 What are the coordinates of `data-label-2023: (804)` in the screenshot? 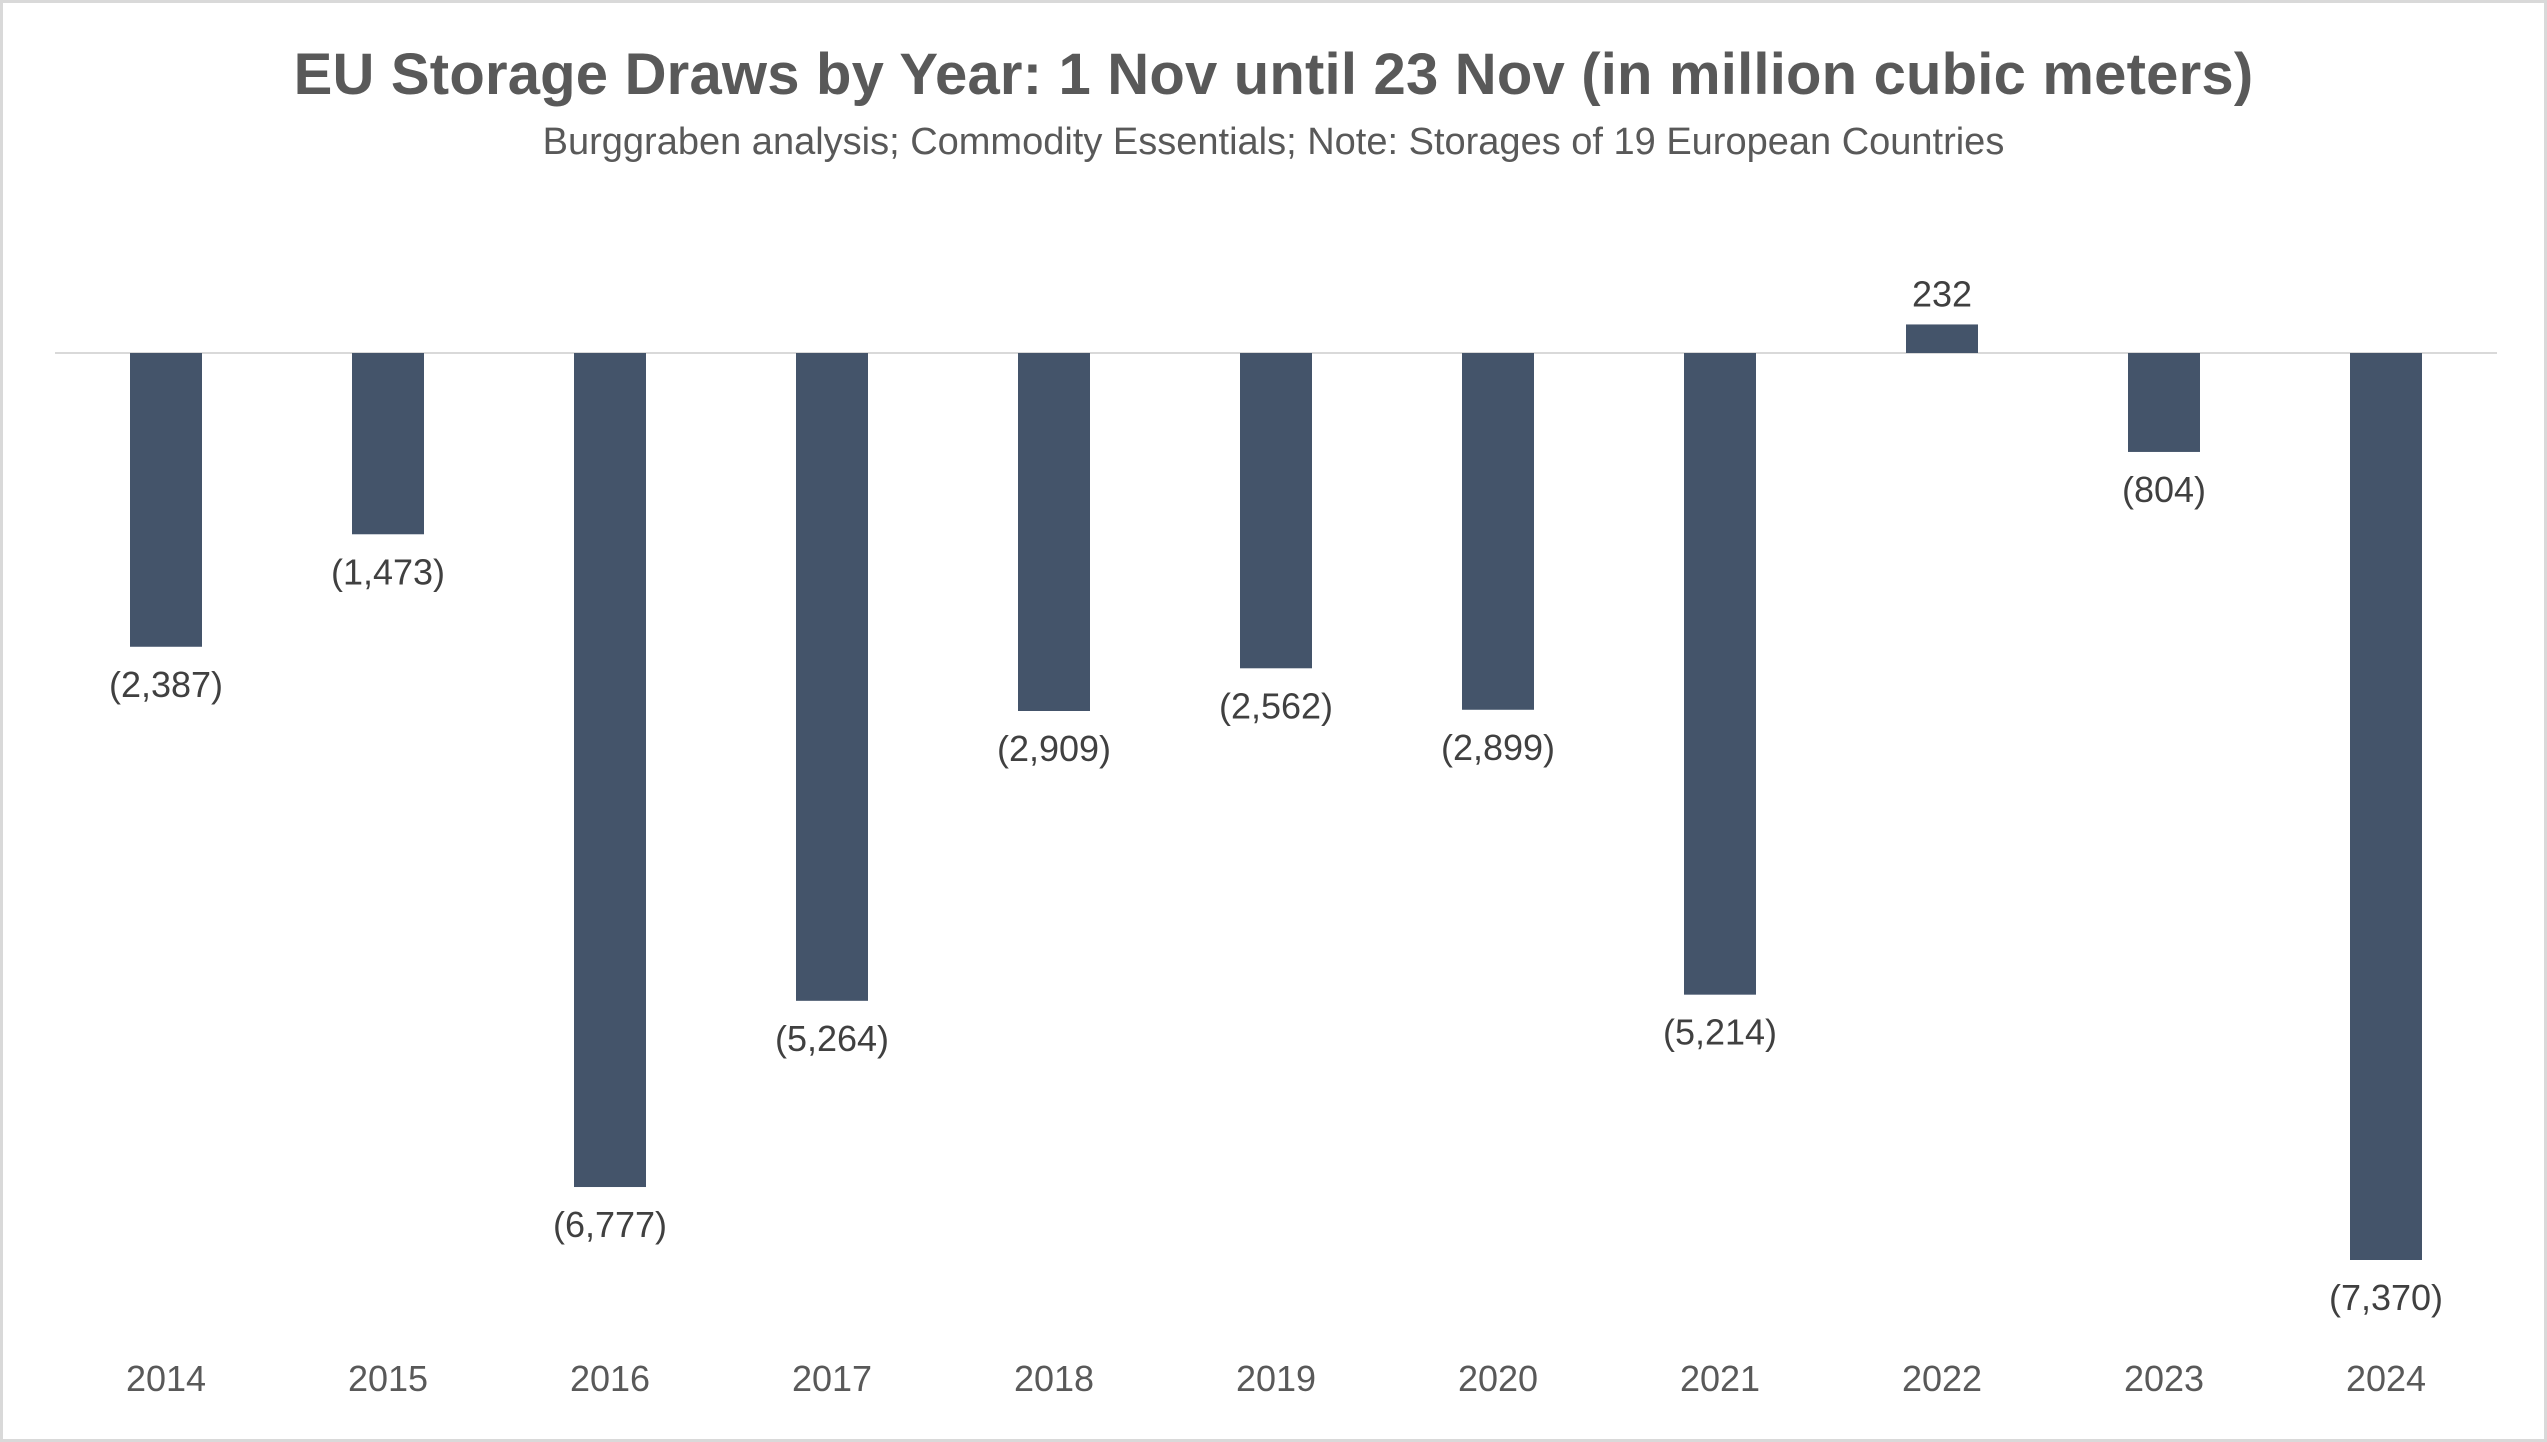 It's located at (2164, 489).